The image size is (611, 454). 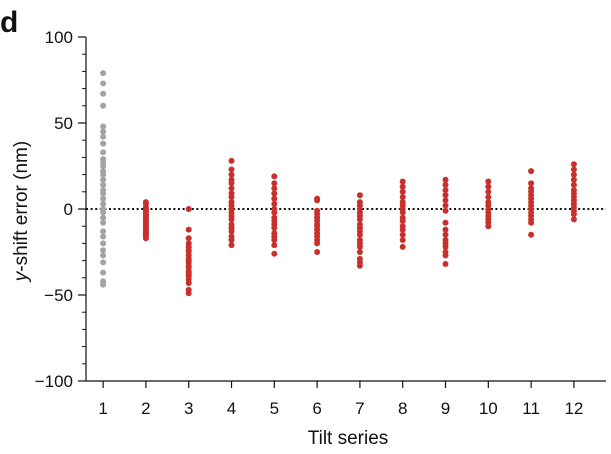 I want to click on y-axis-title: y-shift error (nm), so click(x=21, y=212).